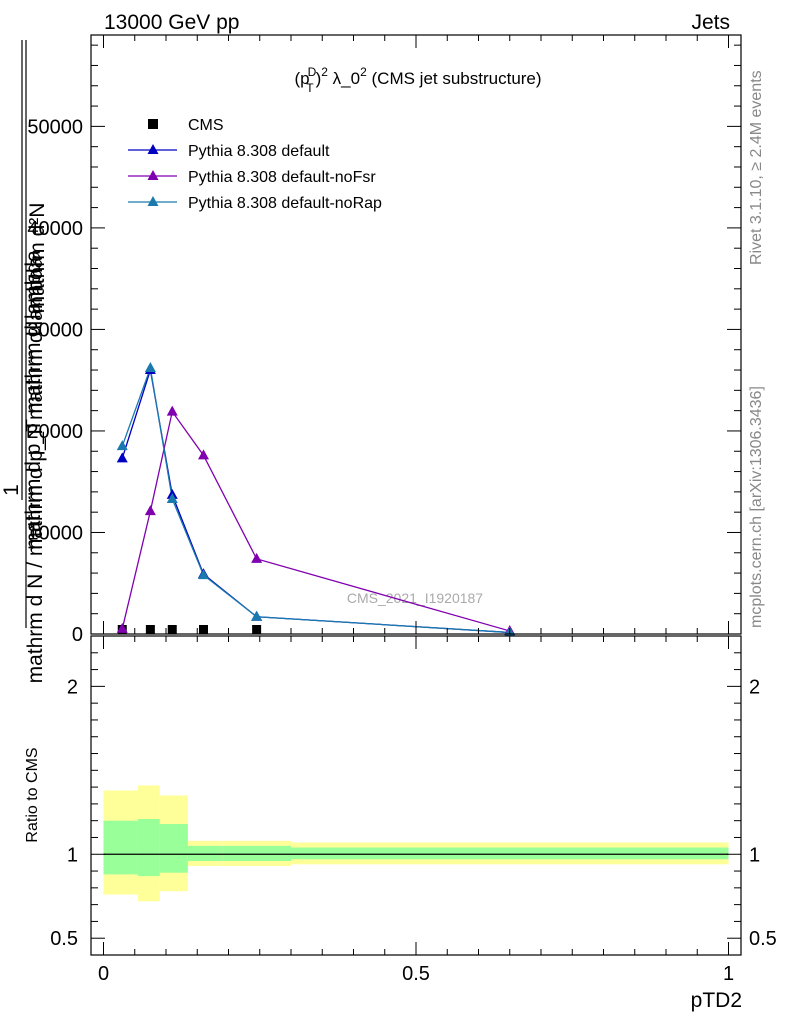 This screenshot has height=1024, width=786. Describe the element at coordinates (754, 687) in the screenshot. I see `ytick-ratio-label-right-2: 2` at that location.